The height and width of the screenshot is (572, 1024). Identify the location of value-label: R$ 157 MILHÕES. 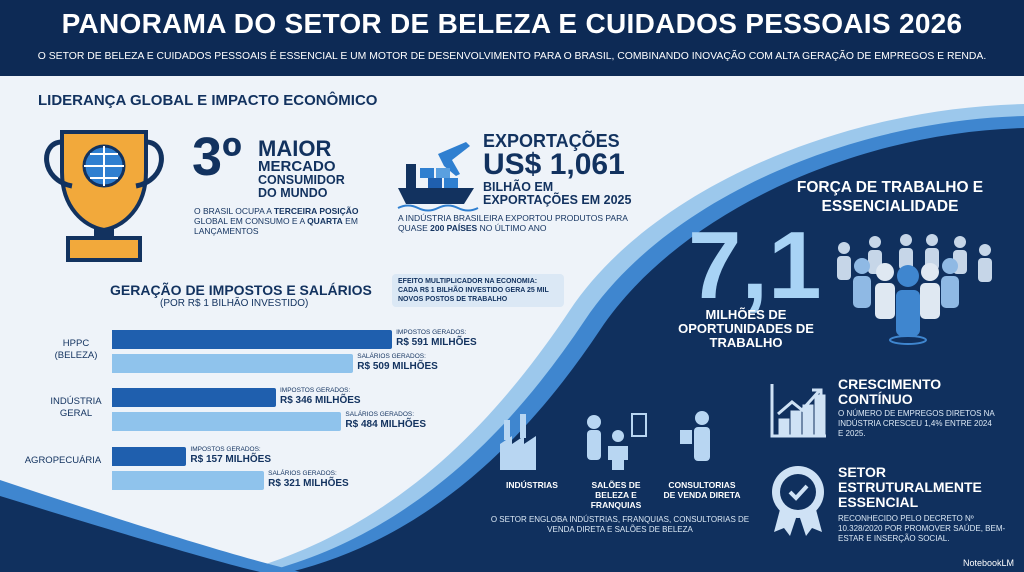
(230, 459).